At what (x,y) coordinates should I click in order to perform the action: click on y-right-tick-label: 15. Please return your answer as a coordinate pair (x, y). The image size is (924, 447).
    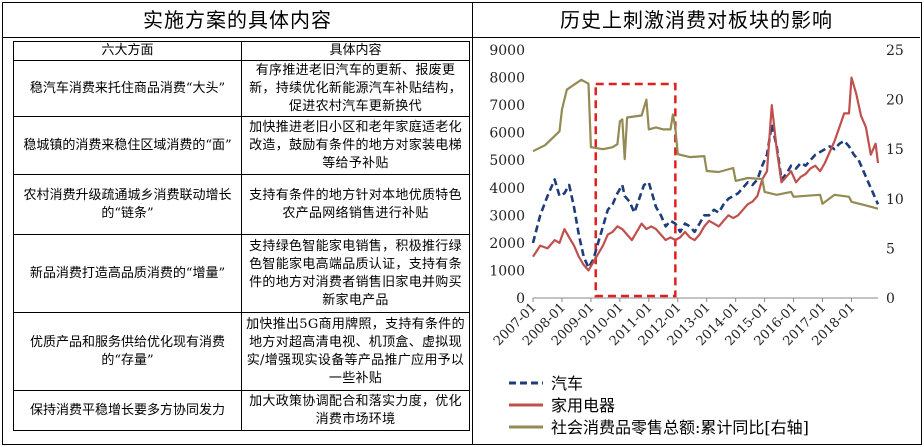
    Looking at the image, I should click on (895, 150).